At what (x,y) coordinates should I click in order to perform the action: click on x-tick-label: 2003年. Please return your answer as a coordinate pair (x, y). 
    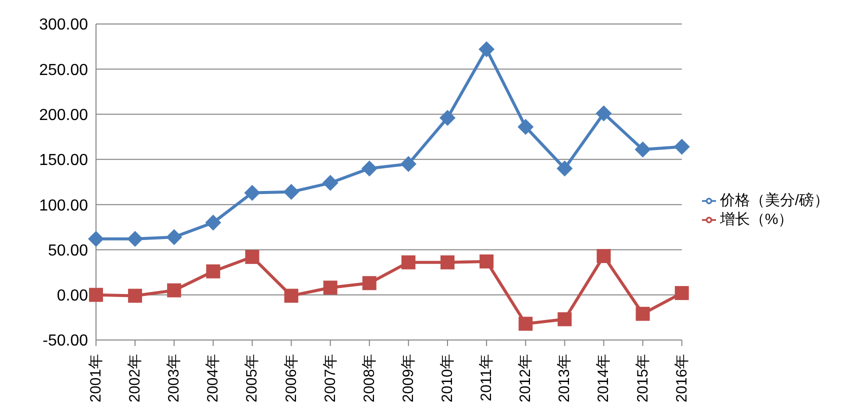
    Looking at the image, I should click on (174, 378).